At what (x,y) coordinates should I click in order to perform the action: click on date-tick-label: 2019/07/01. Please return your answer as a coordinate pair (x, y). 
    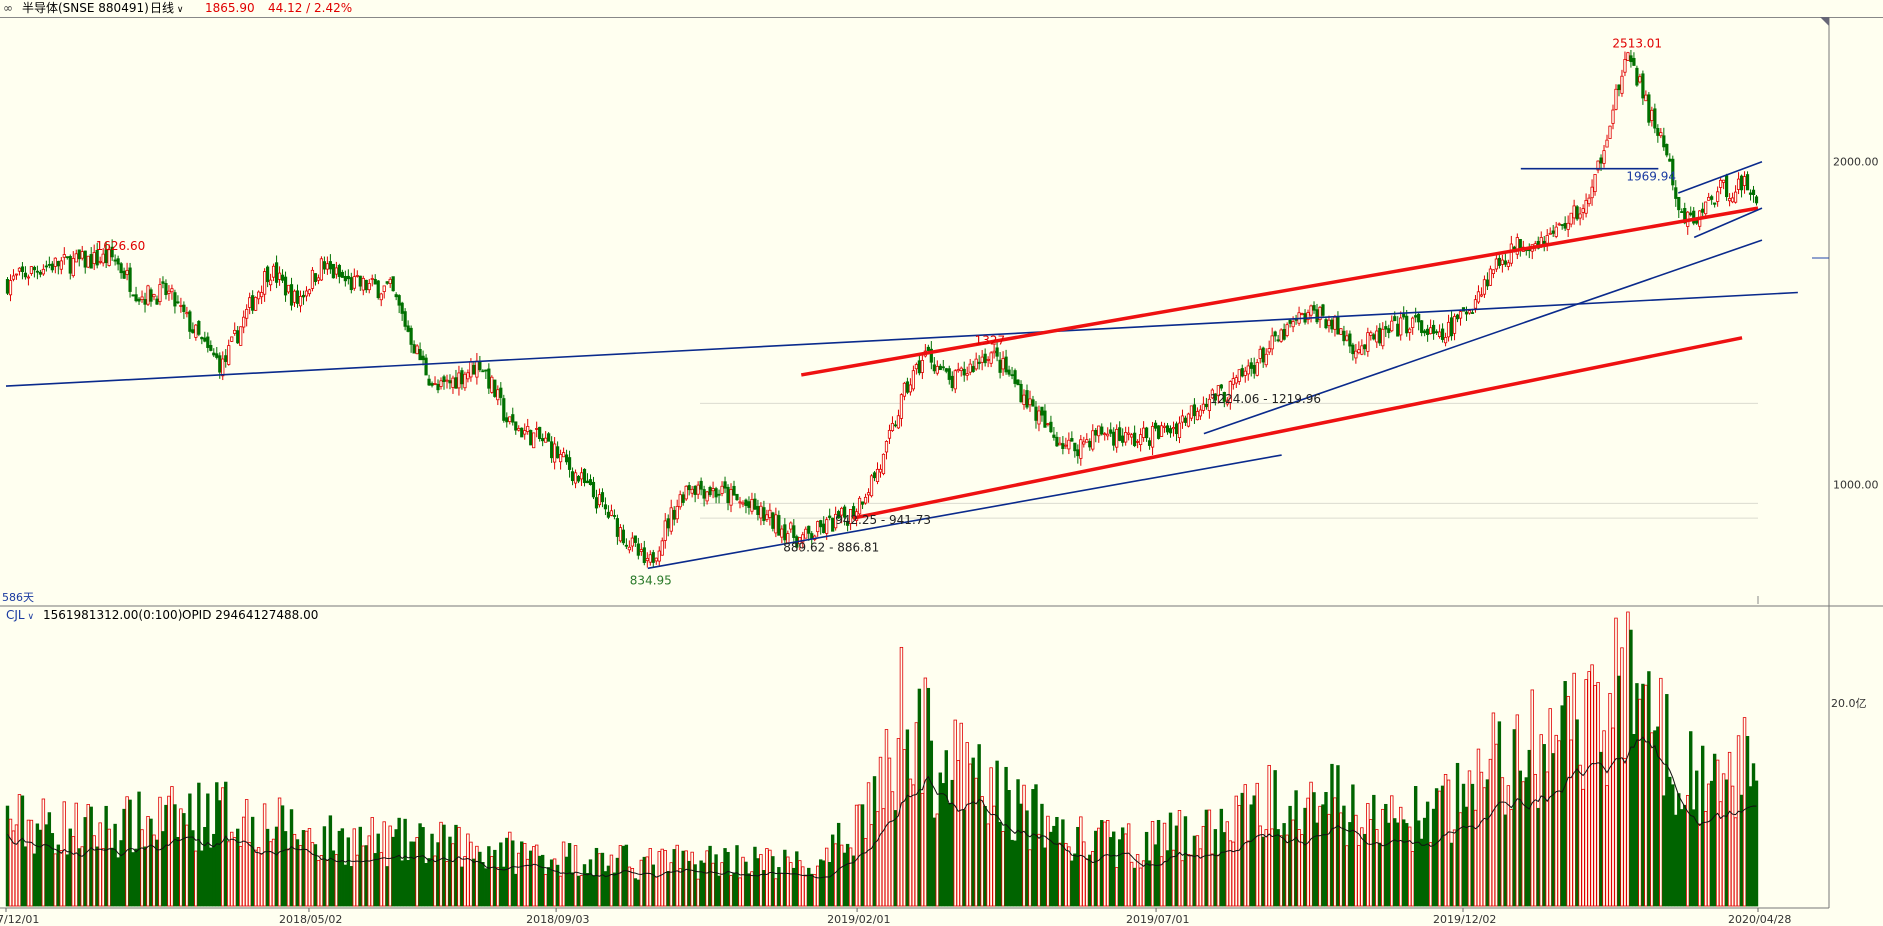
    Looking at the image, I should click on (1157, 919).